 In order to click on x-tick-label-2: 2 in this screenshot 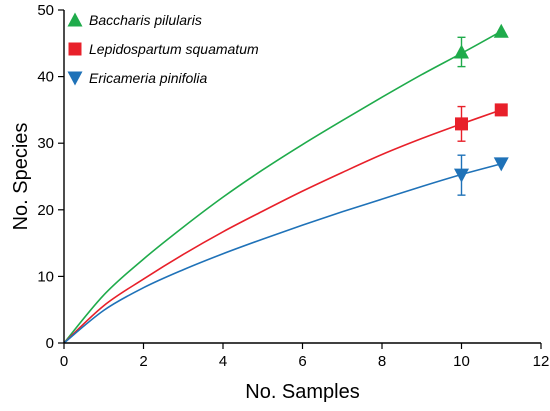, I will do `click(143, 361)`.